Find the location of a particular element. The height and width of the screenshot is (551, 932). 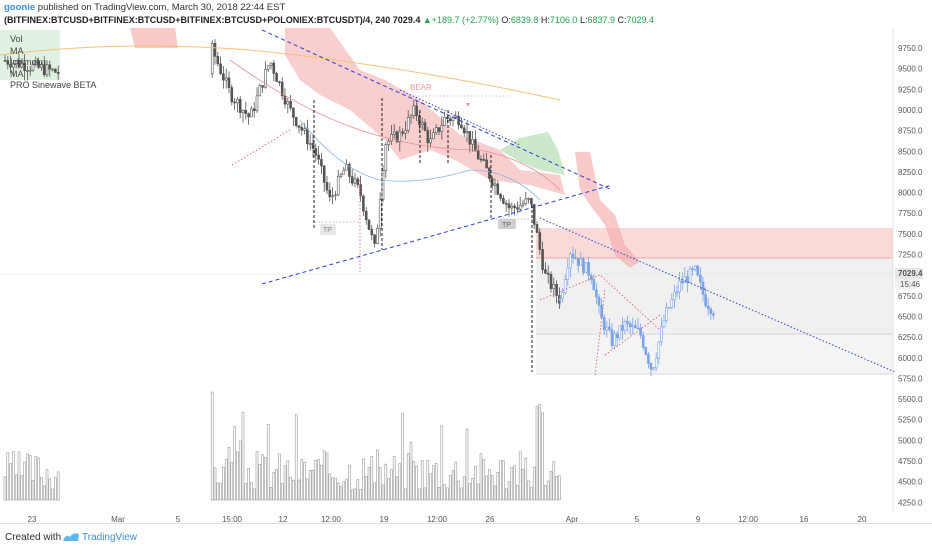

indicator-sinewave: PRO Sinewave BETA is located at coordinates (53, 85).